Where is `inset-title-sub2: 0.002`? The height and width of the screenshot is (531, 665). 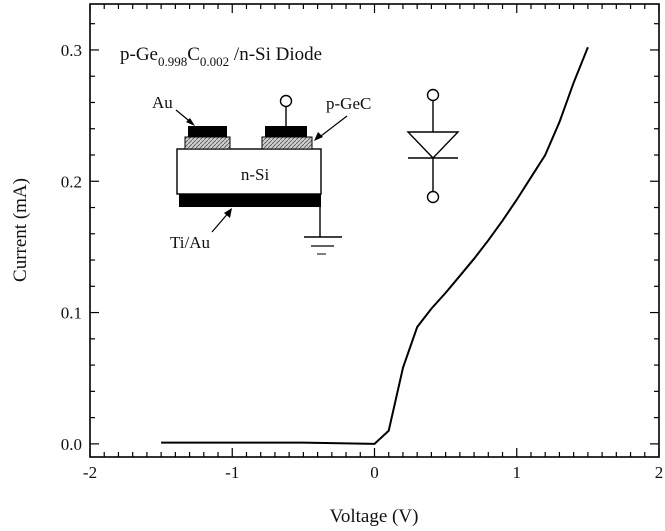
inset-title-sub2: 0.002 is located at coordinates (214, 61).